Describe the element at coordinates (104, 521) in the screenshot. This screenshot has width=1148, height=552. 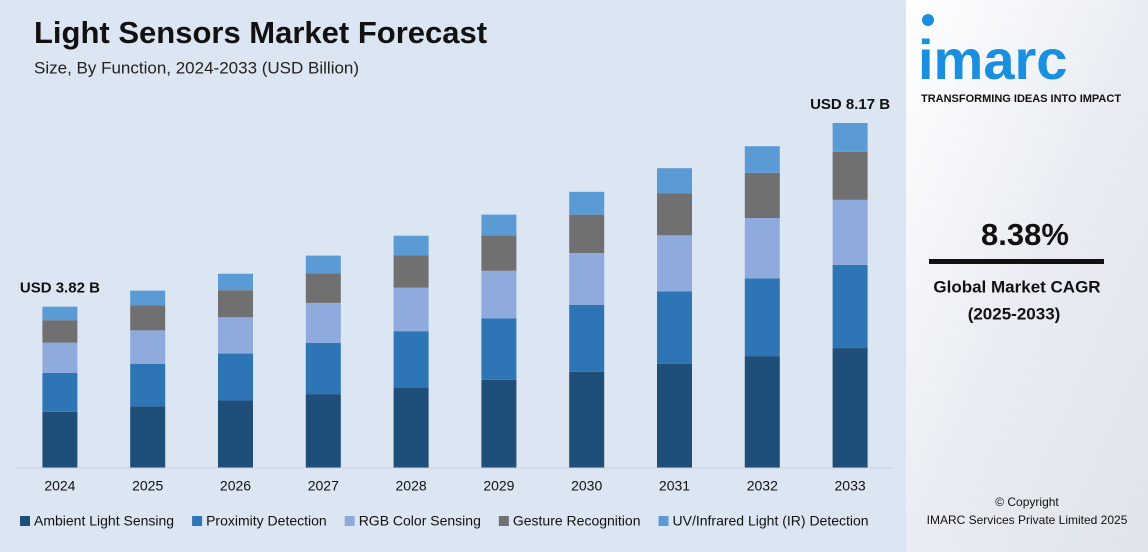
I see `legend-label: Ambient Light Sensing` at that location.